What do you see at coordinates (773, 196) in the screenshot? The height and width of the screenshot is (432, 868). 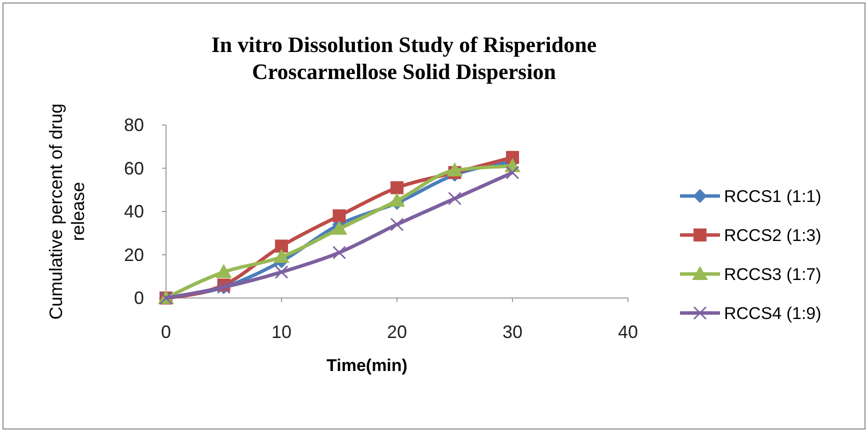 I see `legend-label: RCCS1 (1:1)` at bounding box center [773, 196].